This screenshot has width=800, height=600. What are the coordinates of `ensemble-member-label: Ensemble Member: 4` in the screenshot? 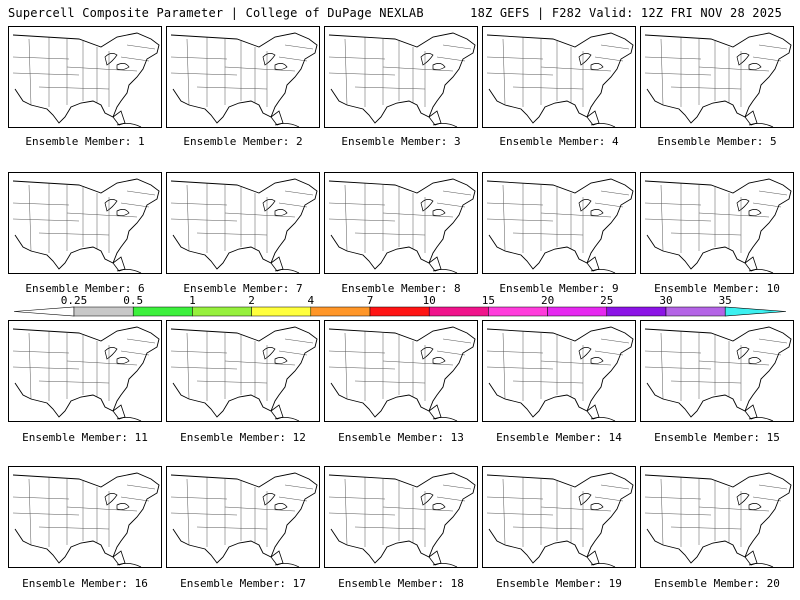 It's located at (559, 141).